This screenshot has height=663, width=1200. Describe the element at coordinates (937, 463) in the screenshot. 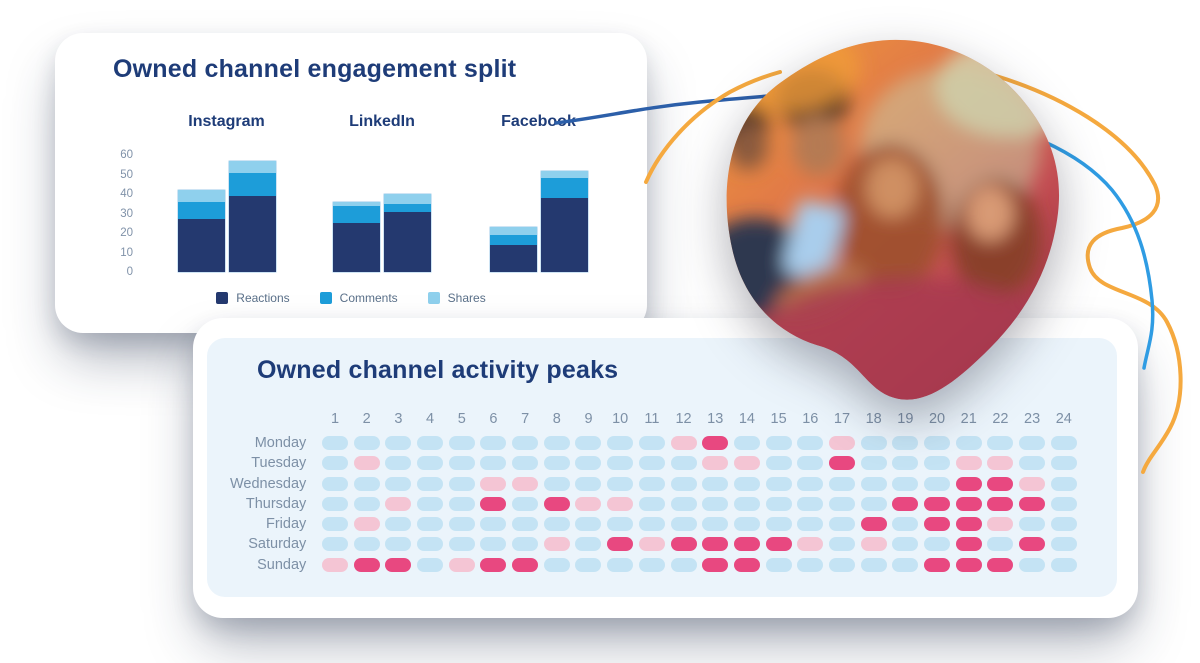

I see `heatmap-cell-tuesday-h20-low` at that location.